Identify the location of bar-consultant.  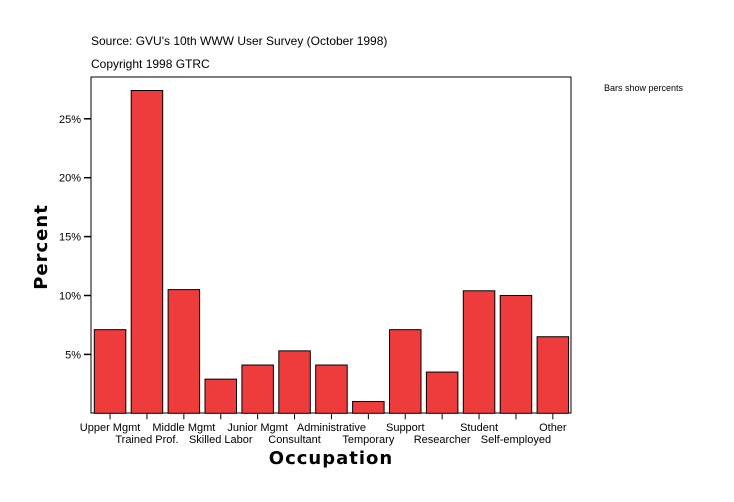
(294, 382).